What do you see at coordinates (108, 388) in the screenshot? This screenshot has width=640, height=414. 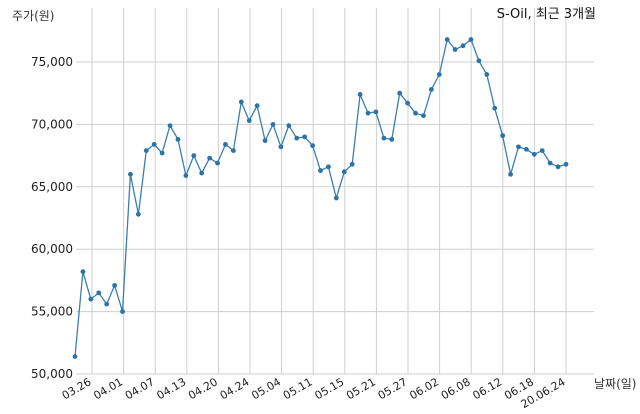 I see `x-tick-label: 04.01` at bounding box center [108, 388].